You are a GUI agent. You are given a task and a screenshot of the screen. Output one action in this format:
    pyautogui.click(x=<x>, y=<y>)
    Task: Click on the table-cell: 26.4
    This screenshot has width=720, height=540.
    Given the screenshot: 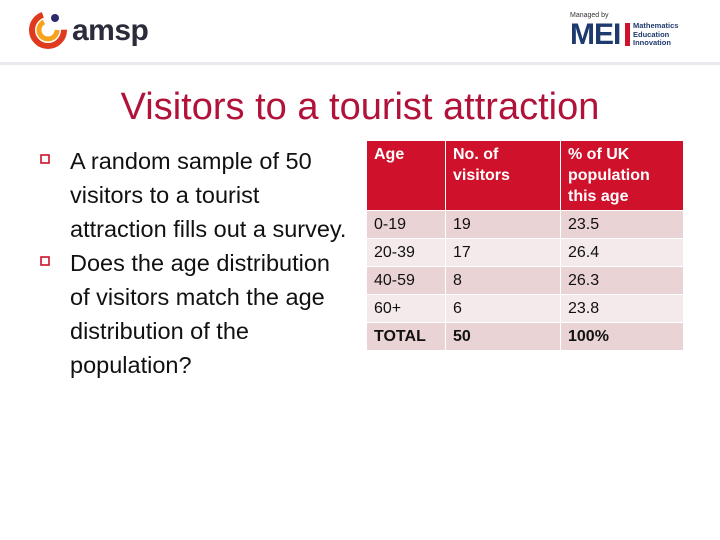 What is the action you would take?
    pyautogui.click(x=622, y=252)
    